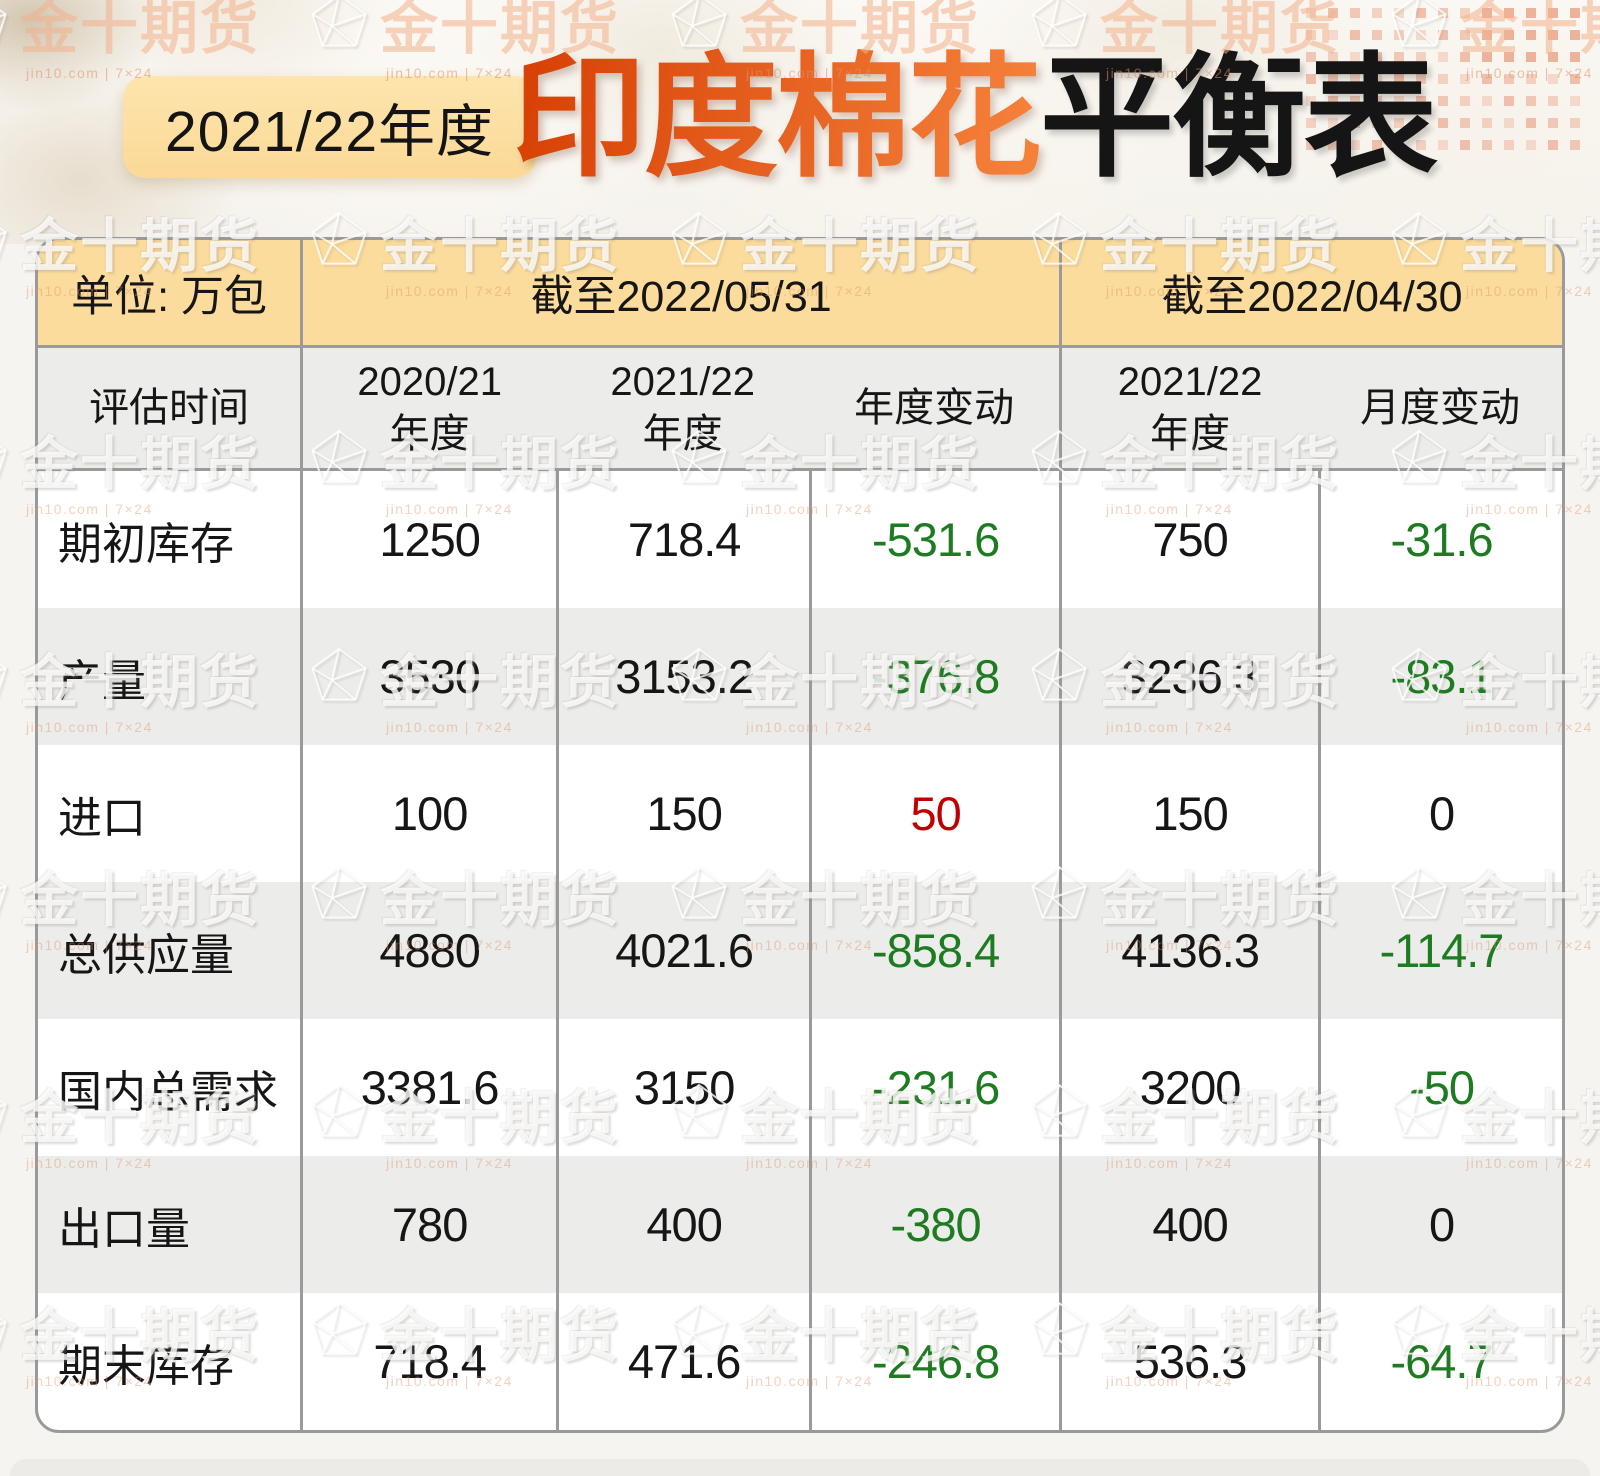 This screenshot has width=1600, height=1476. What do you see at coordinates (1440, 676) in the screenshot?
I see `value-cell: -83.1` at bounding box center [1440, 676].